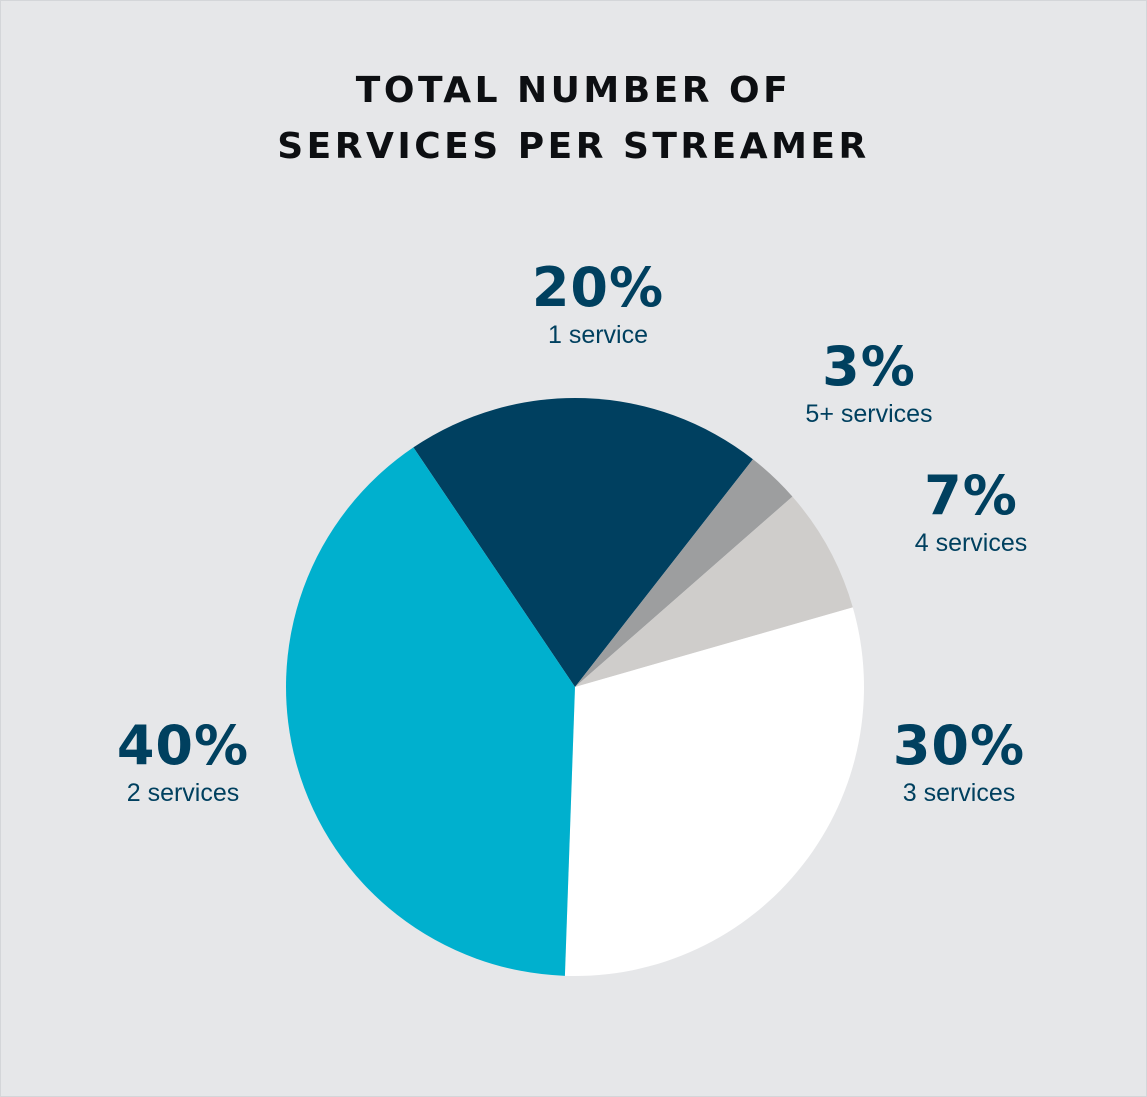  I want to click on pie-slice-4-services, so click(714, 591).